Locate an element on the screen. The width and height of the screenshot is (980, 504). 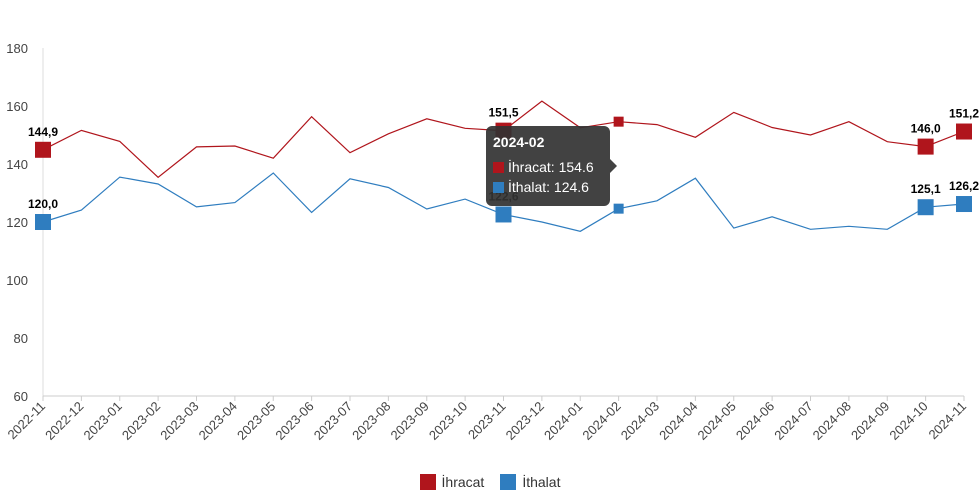
y-axis: 60 80 100 120 140 160 180 is located at coordinates (25, 222).